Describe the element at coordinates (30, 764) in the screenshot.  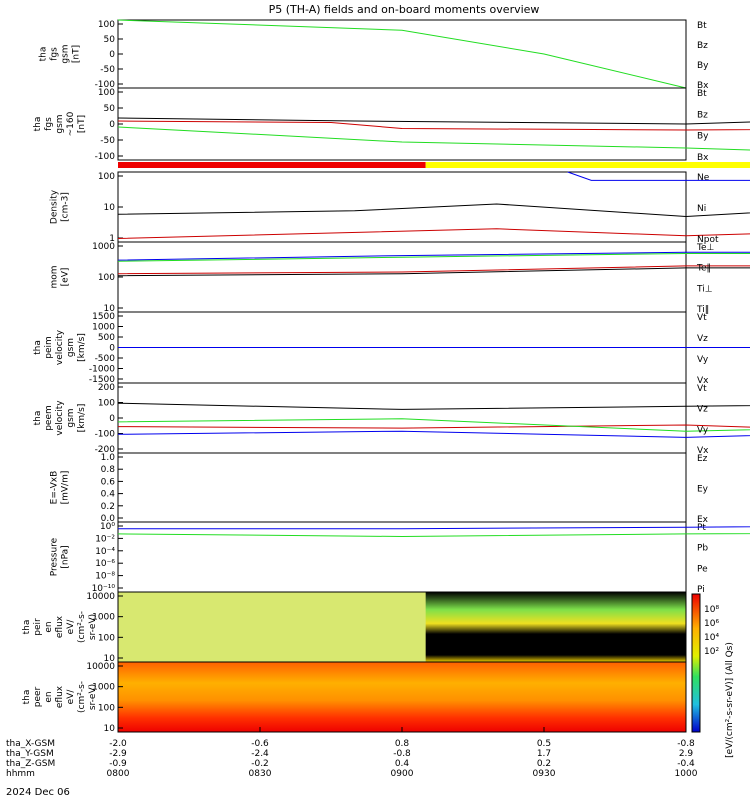
I see `x-row-label: tha_Z-GSM` at that location.